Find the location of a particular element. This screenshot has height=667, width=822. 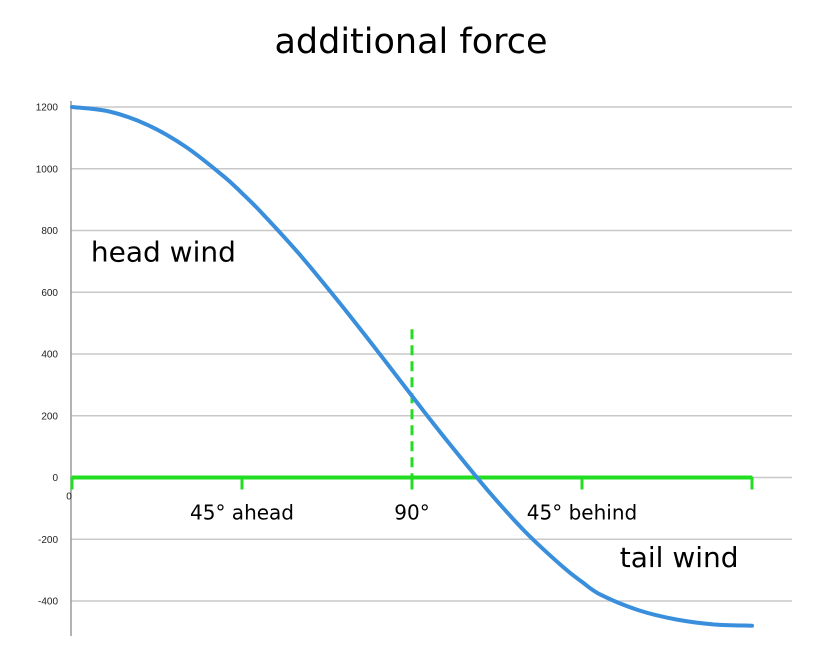

x-marker-label: 90° is located at coordinates (411, 513).